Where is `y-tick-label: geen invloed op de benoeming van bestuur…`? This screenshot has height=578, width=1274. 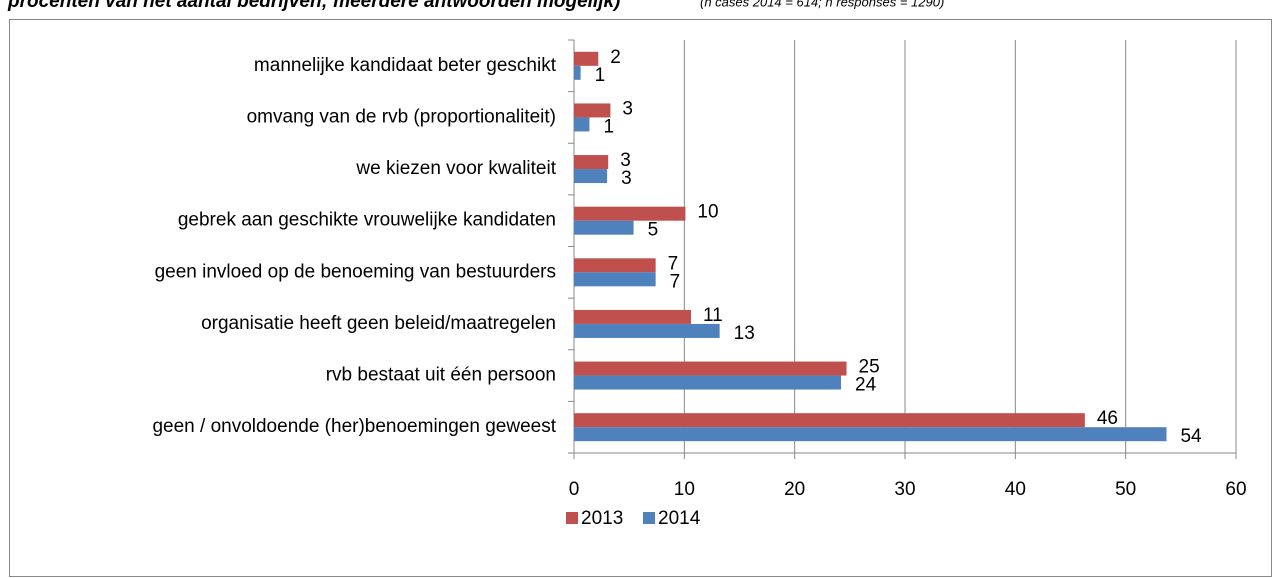 y-tick-label: geen invloed op de benoeming van bestuur… is located at coordinates (355, 271).